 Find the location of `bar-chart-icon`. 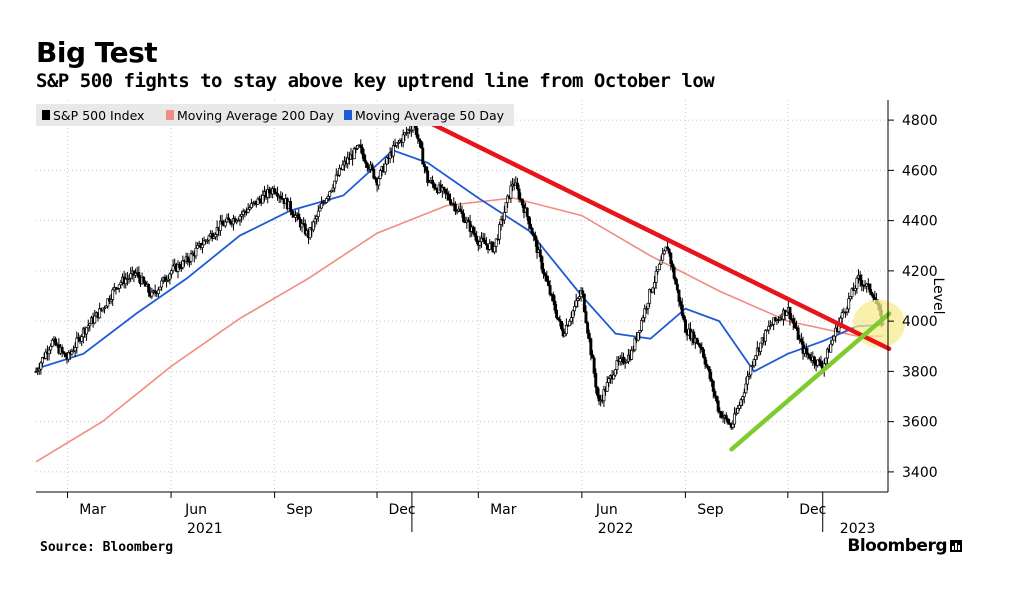

bar-chart-icon is located at coordinates (956, 546).